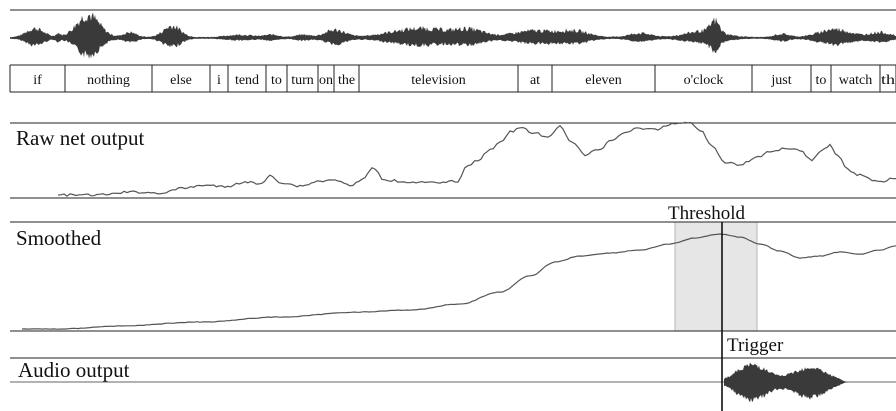 This screenshot has width=896, height=411. What do you see at coordinates (346, 80) in the screenshot?
I see `word-label: the` at bounding box center [346, 80].